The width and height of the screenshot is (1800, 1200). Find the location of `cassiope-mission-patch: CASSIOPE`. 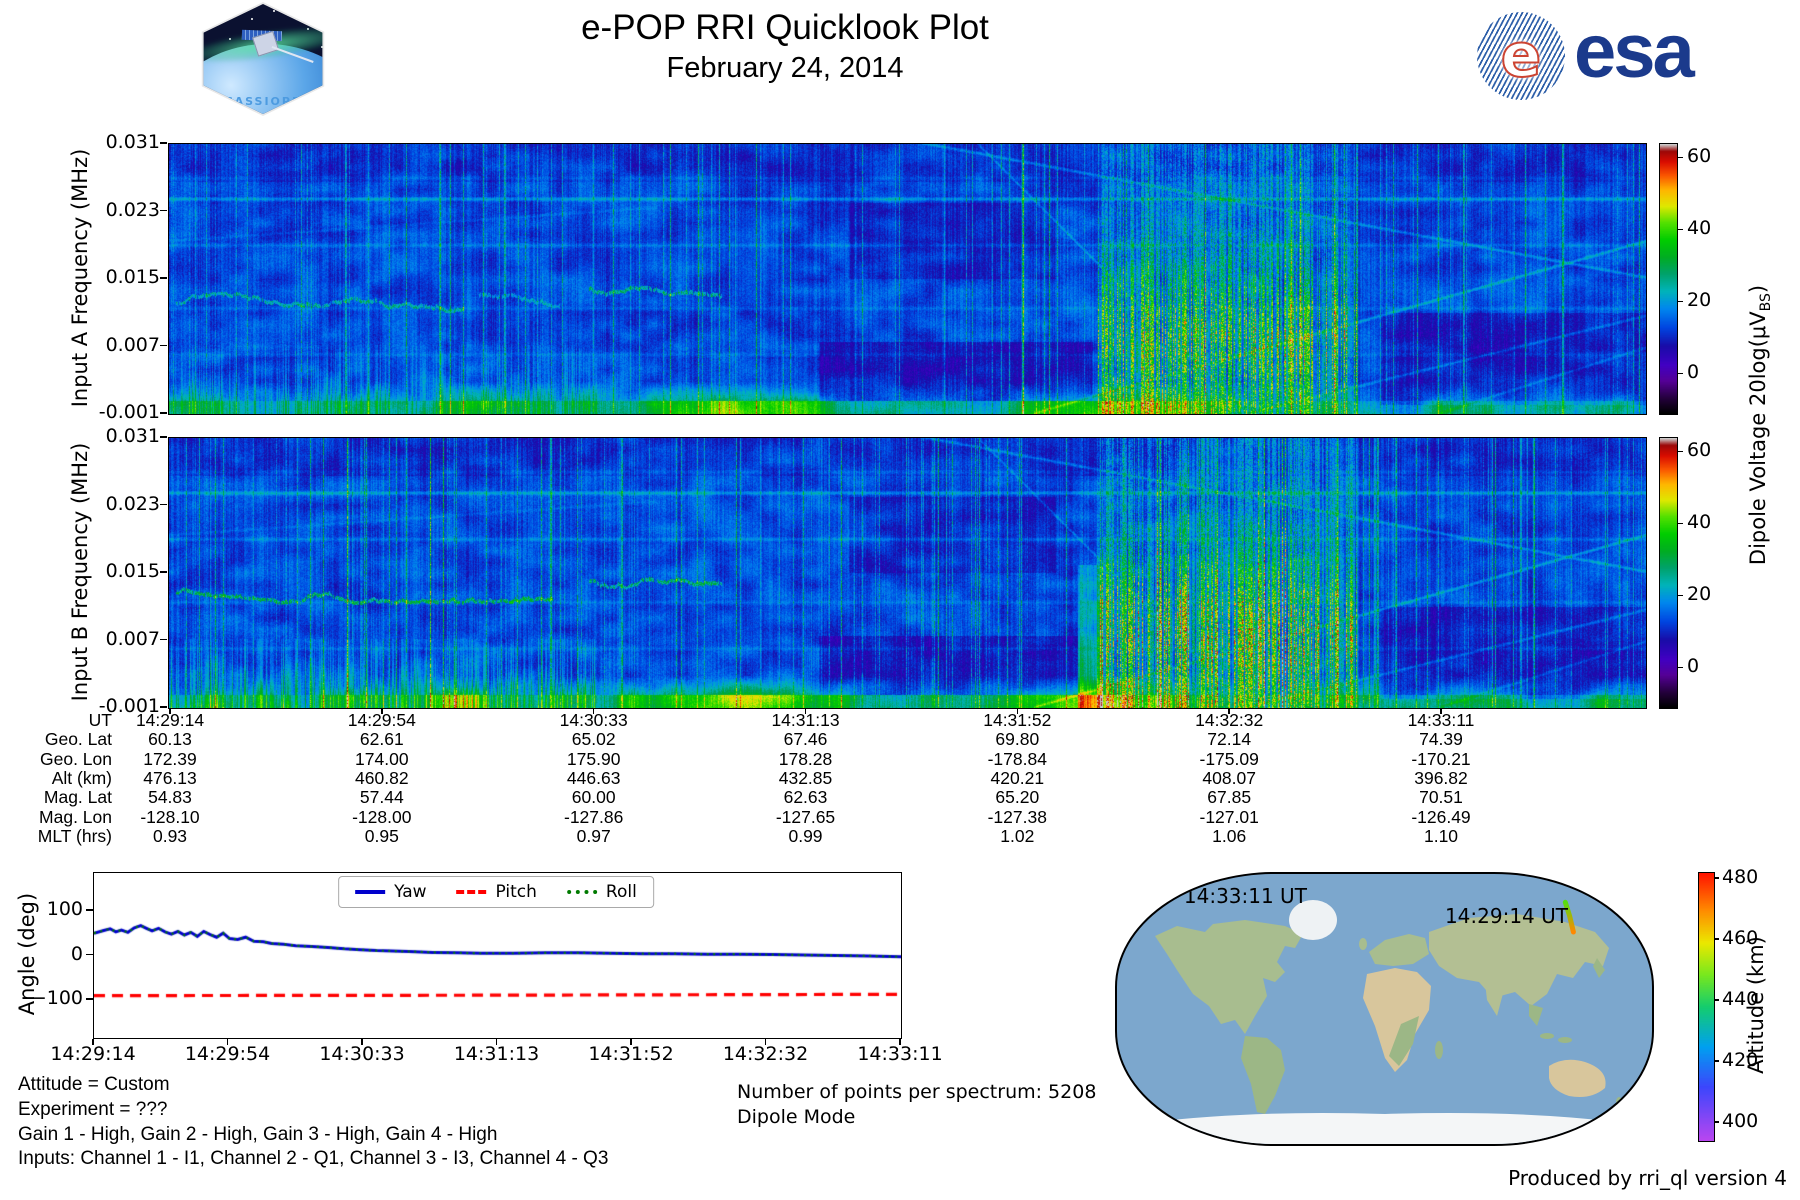

cassiope-mission-patch: CASSIOPE is located at coordinates (263, 59).